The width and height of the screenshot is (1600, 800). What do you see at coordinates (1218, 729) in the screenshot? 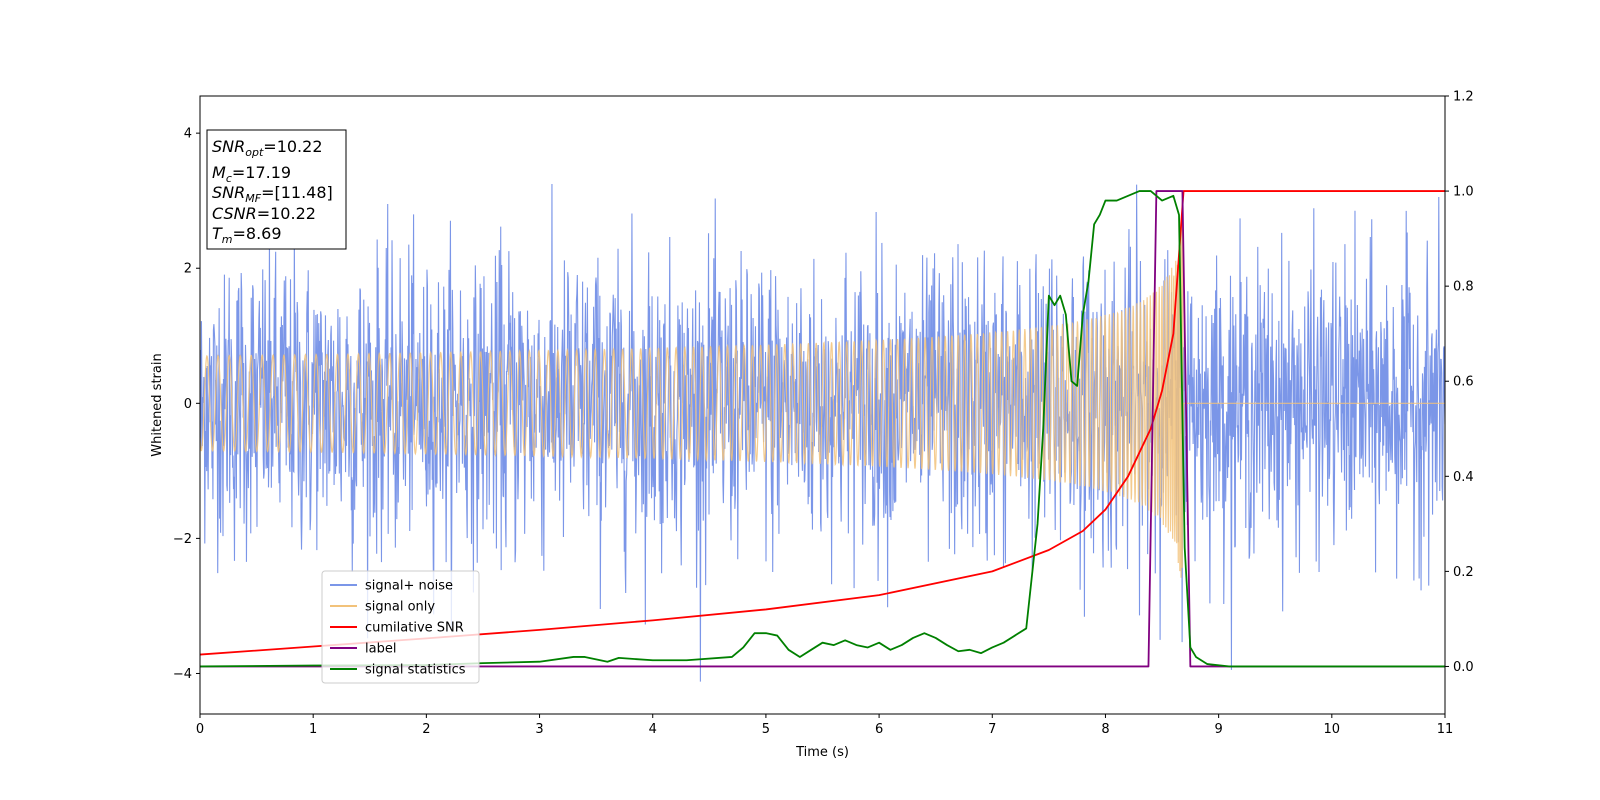
I see `x-tick-label: 9` at bounding box center [1218, 729].